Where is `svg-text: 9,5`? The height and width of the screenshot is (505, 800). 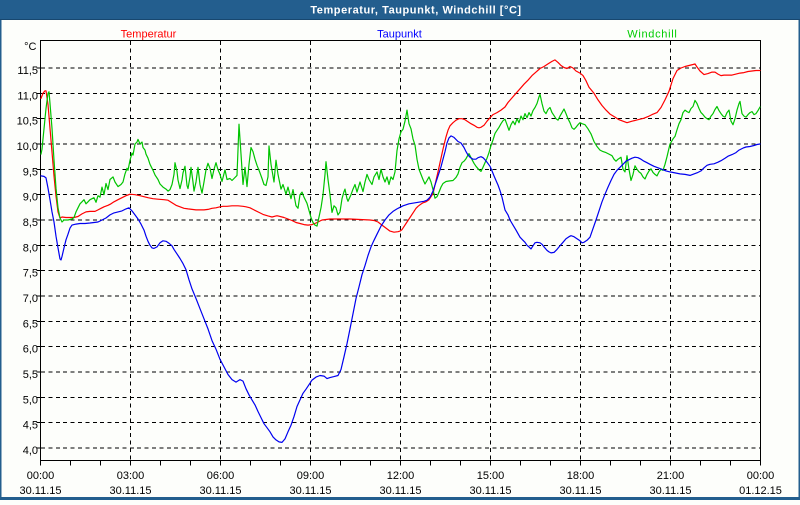
svg-text: 9,5 is located at coordinates (30, 172).